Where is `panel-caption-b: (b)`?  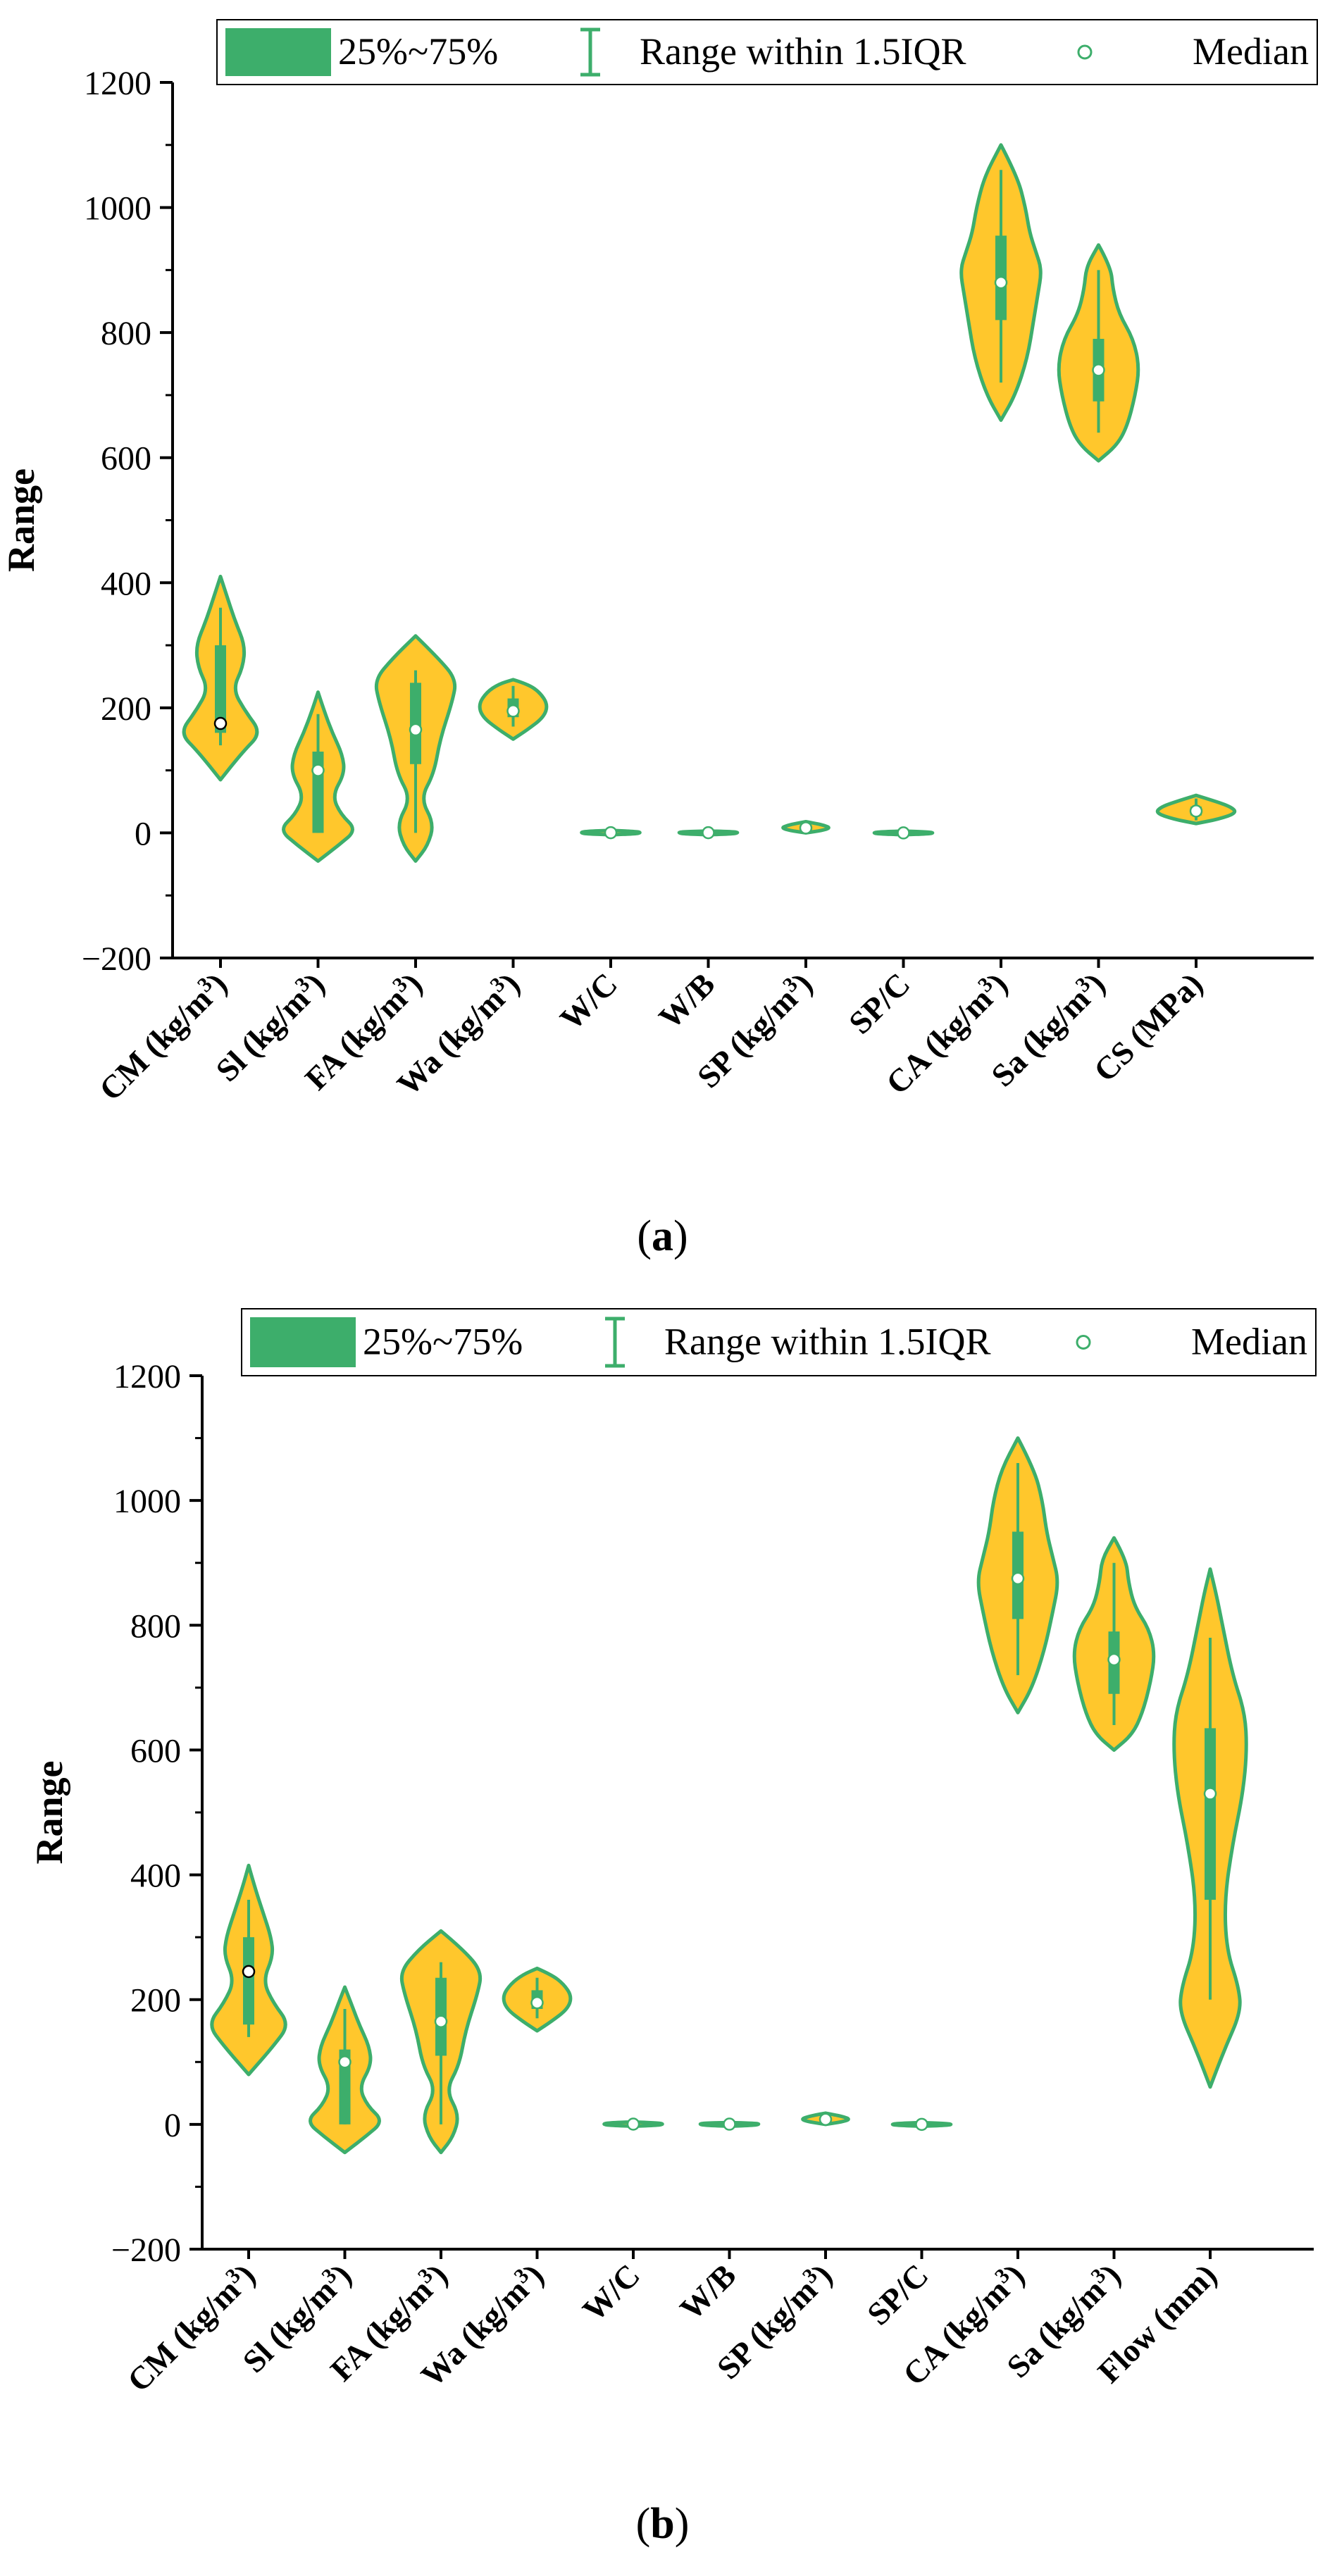
panel-caption-b: (b) is located at coordinates (662, 2524).